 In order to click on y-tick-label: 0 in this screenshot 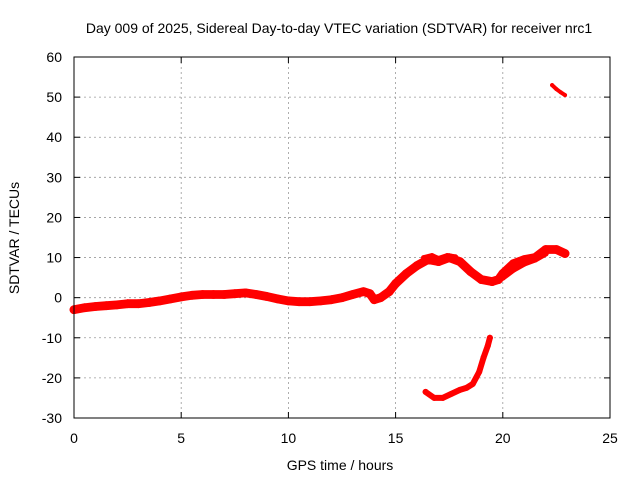, I will do `click(58, 298)`.